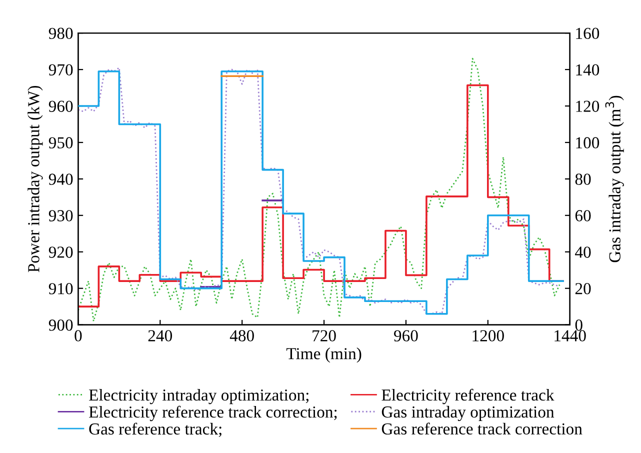 The height and width of the screenshot is (453, 641). Describe the element at coordinates (212, 414) in the screenshot. I see `legend-label: Electricity reference track correction;` at that location.